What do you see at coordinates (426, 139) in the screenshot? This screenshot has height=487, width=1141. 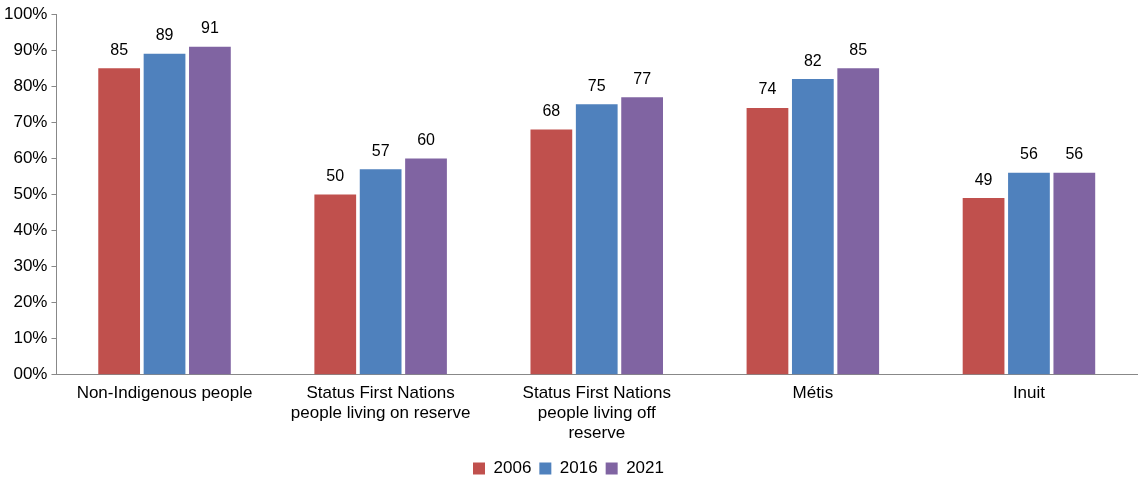 I see `data-label: 60` at bounding box center [426, 139].